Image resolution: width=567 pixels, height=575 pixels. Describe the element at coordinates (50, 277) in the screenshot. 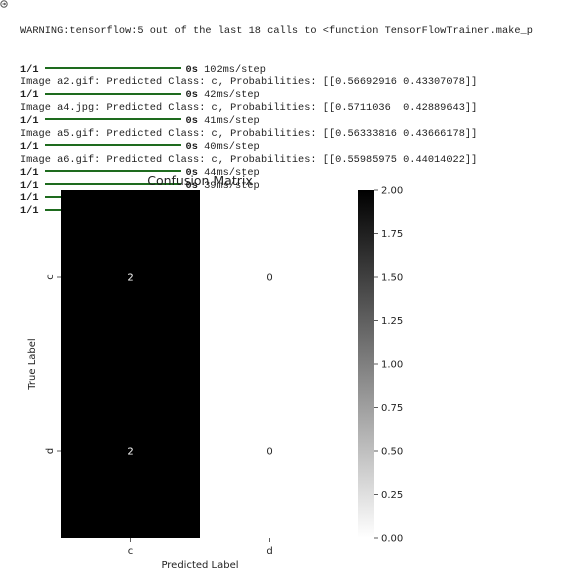

I see `y-tick-label: c` at that location.